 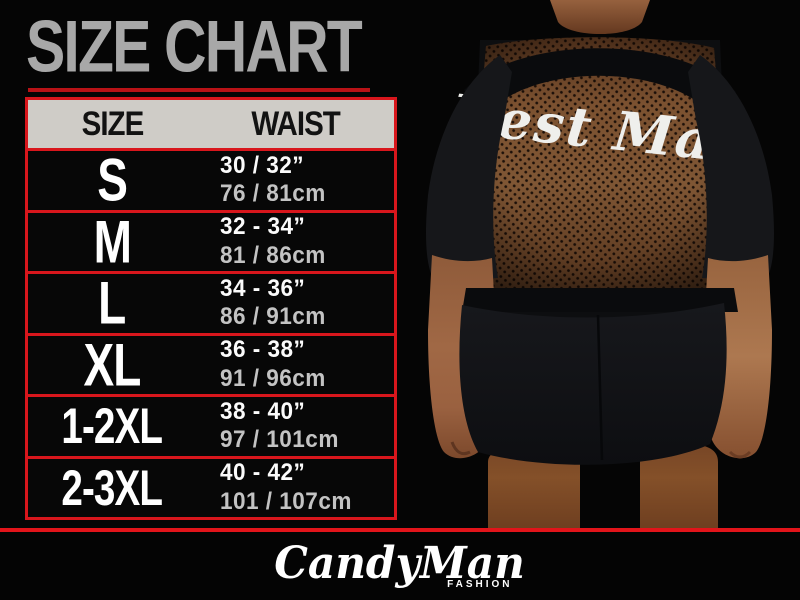 What do you see at coordinates (286, 501) in the screenshot?
I see `waist-centimeters: 101 / 107cm` at bounding box center [286, 501].